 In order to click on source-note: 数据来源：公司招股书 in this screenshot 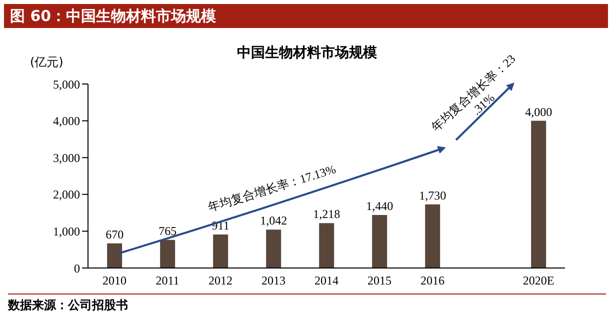, I will do `click(68, 305)`.